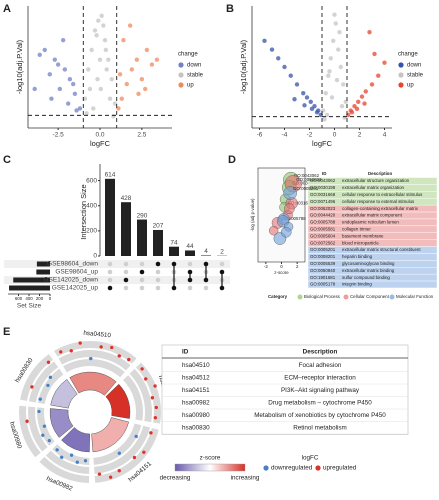 The image size is (439, 500). What do you see at coordinates (285, 135) in the screenshot?
I see `x-tick-label: -4` at bounding box center [285, 135].